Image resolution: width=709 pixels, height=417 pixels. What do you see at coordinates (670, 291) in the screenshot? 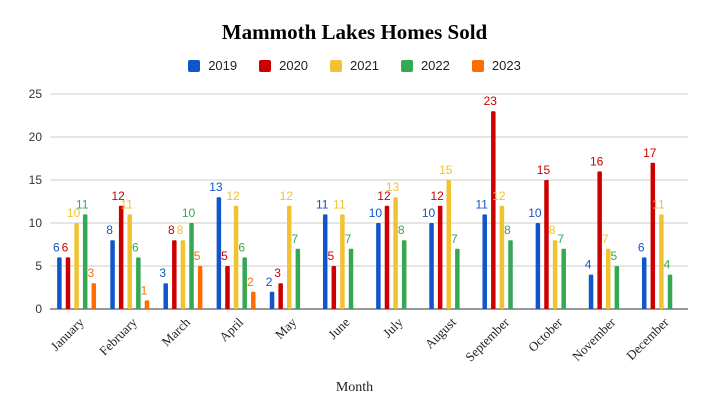
I see `bar-2022-december` at bounding box center [670, 291].